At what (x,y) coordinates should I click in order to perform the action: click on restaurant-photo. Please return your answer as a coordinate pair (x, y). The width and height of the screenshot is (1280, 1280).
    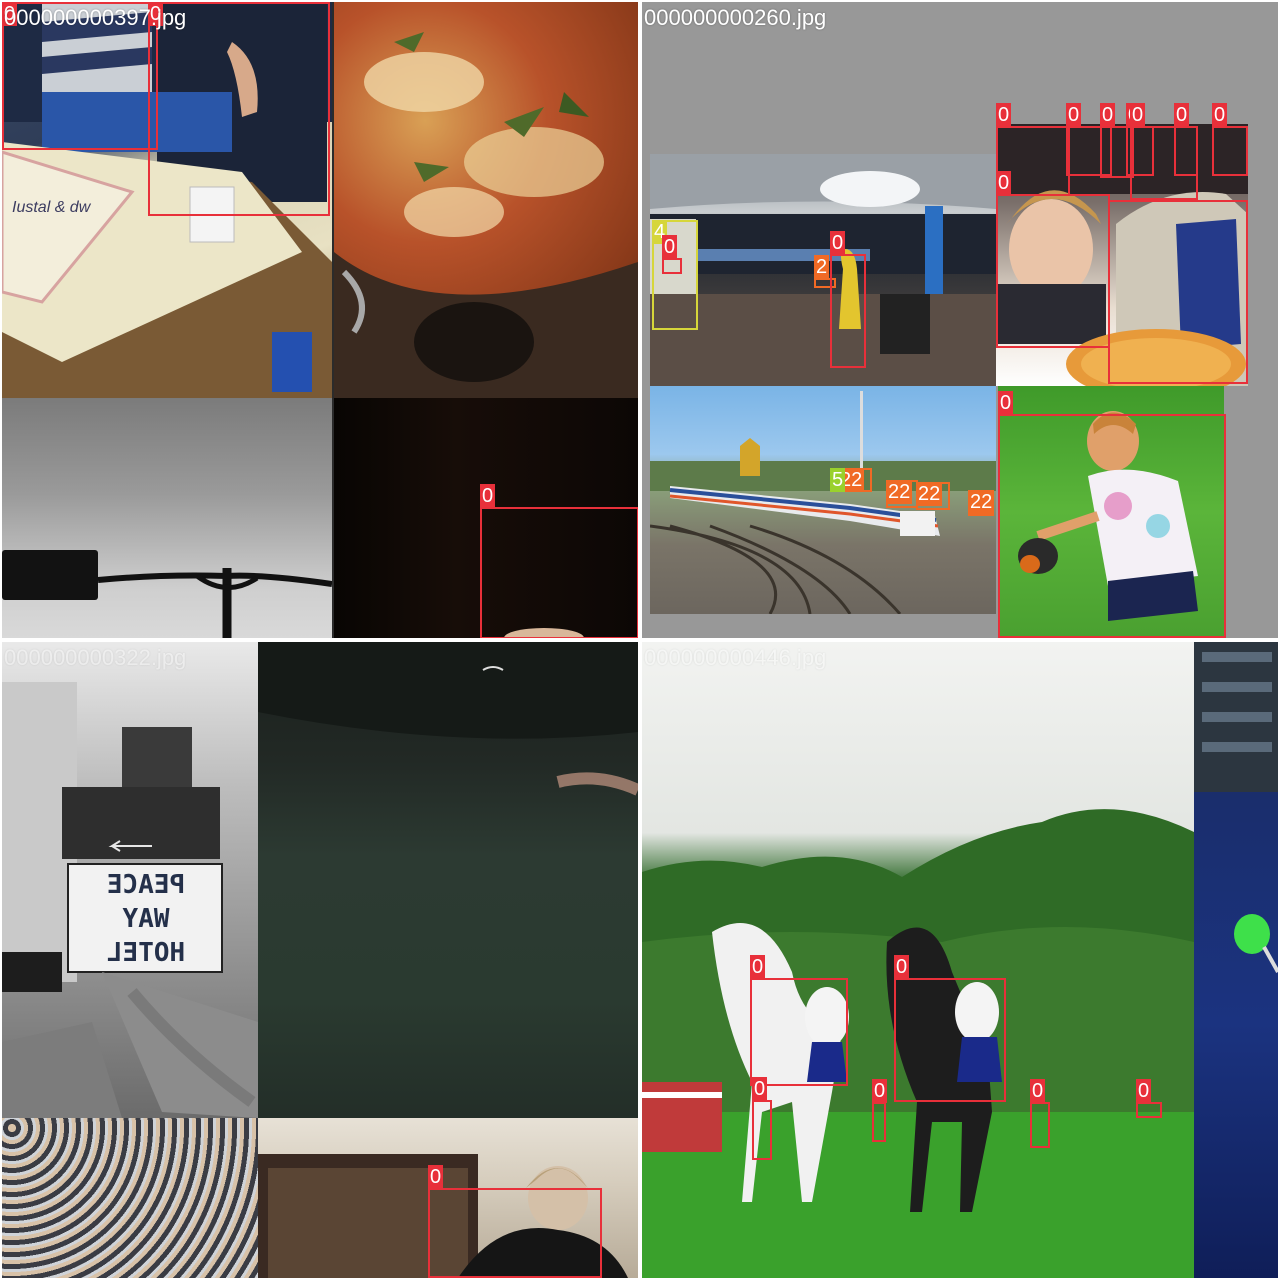
    Looking at the image, I should click on (1122, 255).